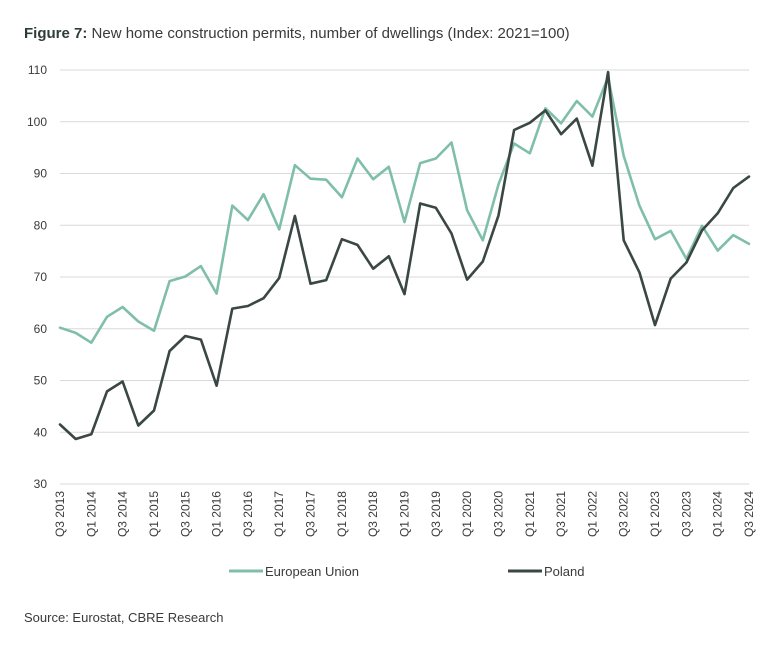 The width and height of the screenshot is (783, 657). I want to click on x-tick-label: Q1 2016, so click(217, 514).